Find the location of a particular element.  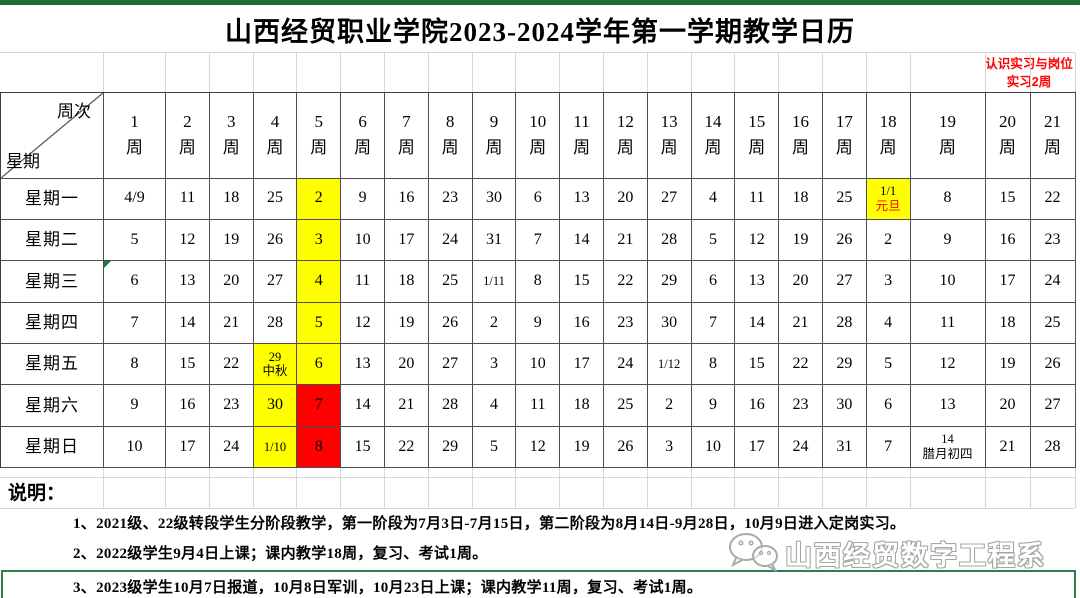

calendar-cell: 14 is located at coordinates (582, 240).